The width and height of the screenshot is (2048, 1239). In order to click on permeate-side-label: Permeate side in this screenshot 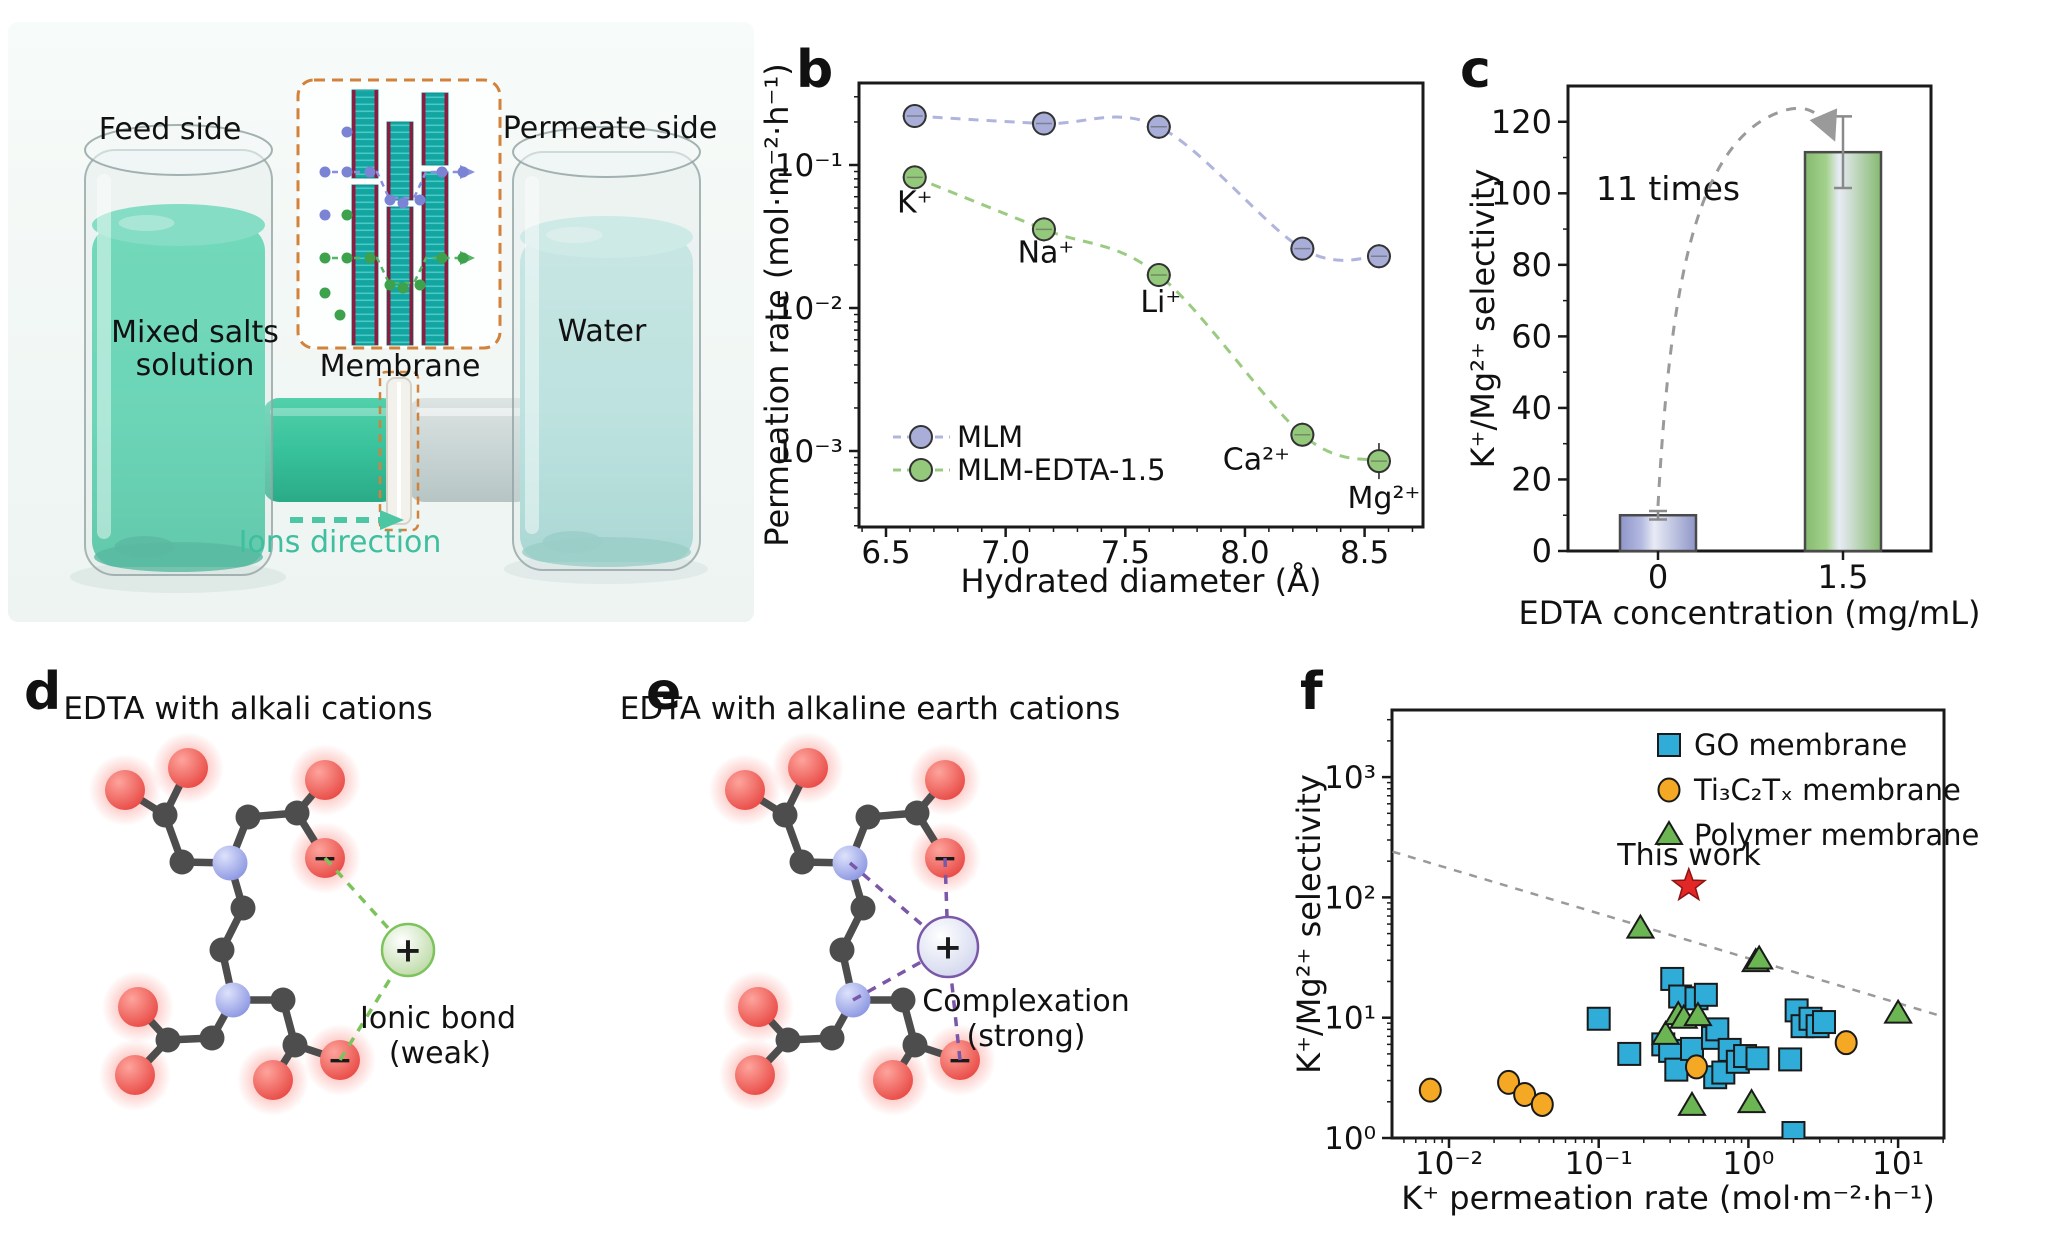, I will do `click(610, 128)`.